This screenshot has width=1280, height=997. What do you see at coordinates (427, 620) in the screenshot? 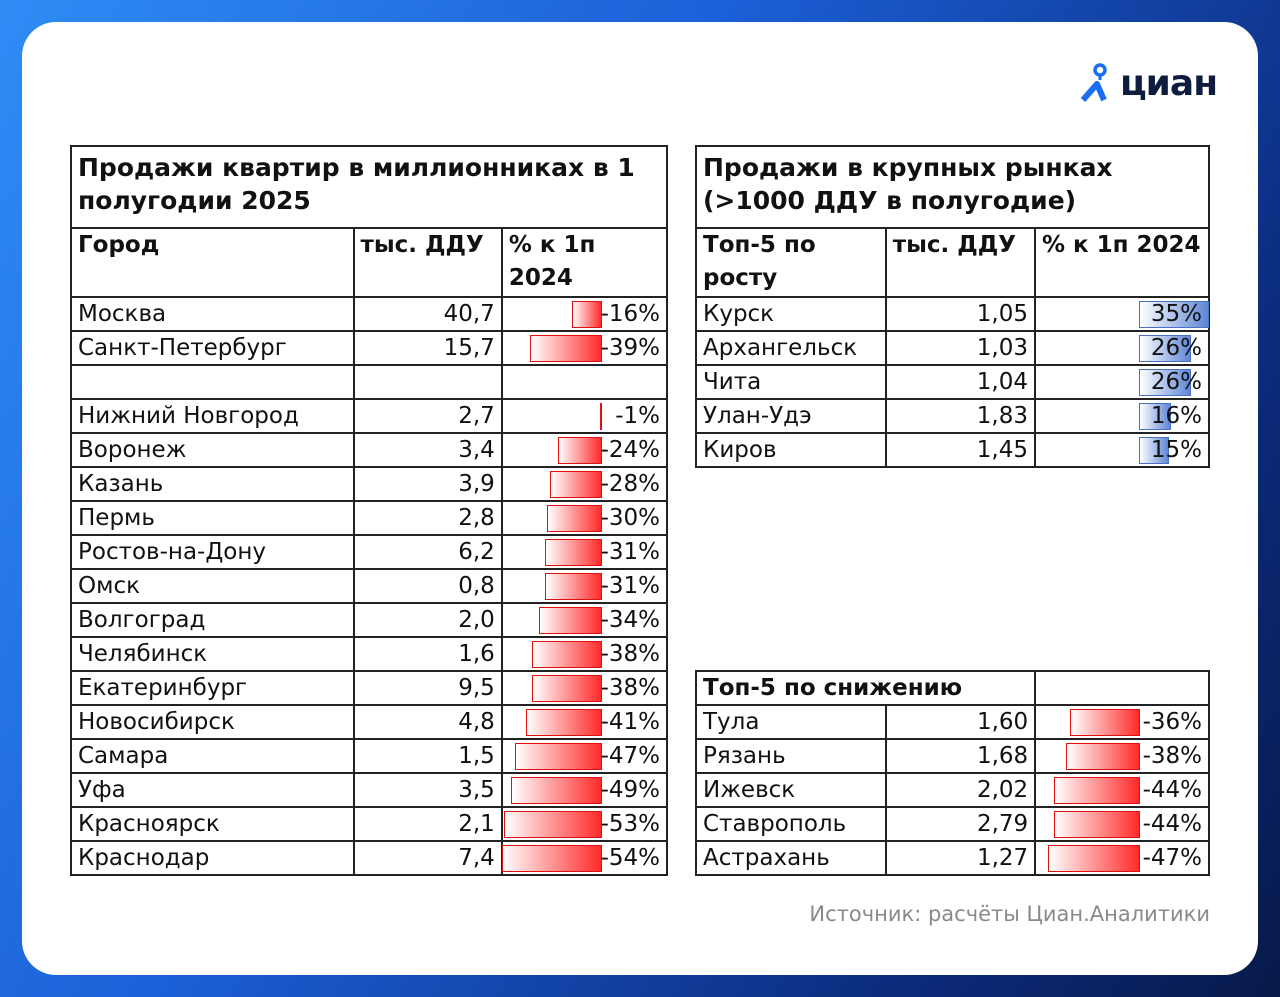
I see `value-cell: 2,0` at bounding box center [427, 620].